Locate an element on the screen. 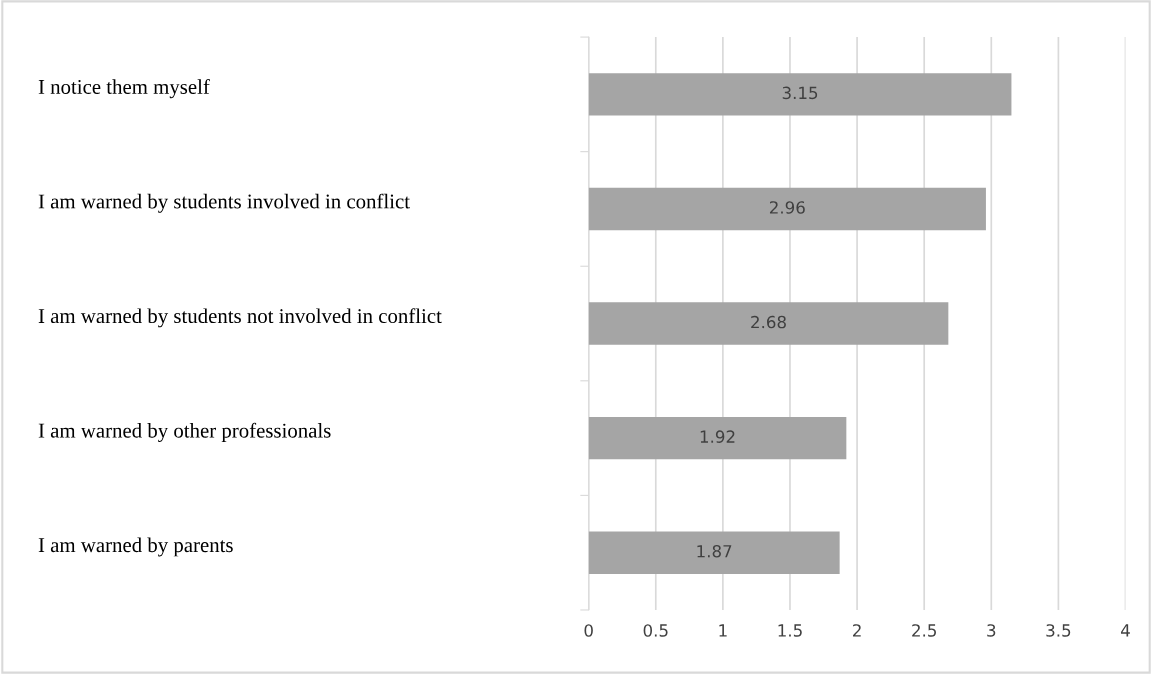 The image size is (1152, 674). data-label: 1.87 is located at coordinates (714, 551).